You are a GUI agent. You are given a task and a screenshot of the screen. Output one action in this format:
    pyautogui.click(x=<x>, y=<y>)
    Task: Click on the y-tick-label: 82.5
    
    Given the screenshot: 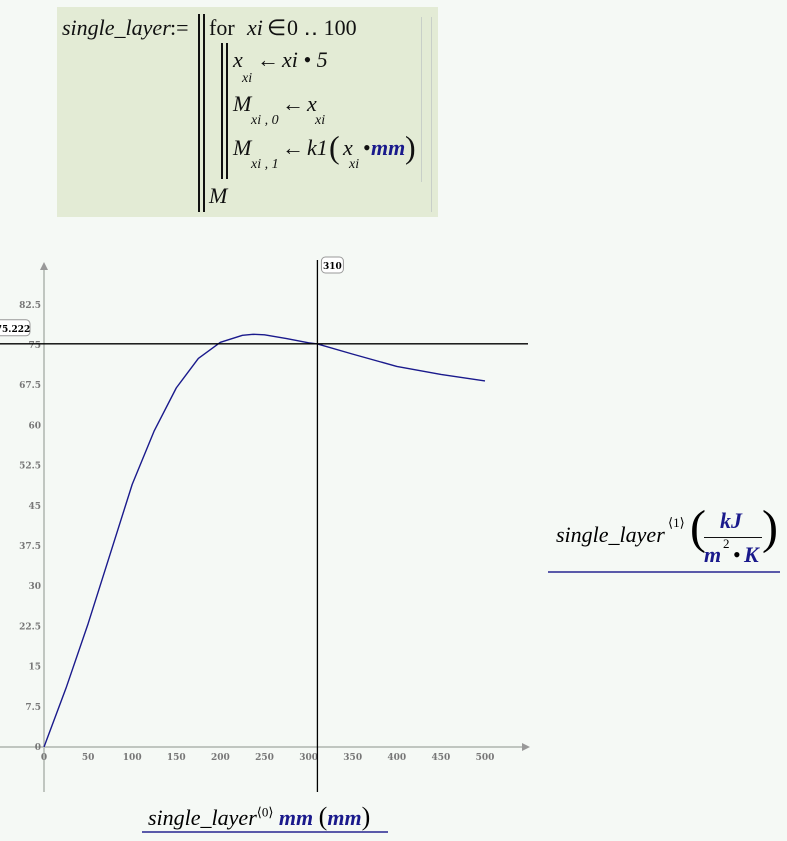 What is the action you would take?
    pyautogui.click(x=30, y=306)
    